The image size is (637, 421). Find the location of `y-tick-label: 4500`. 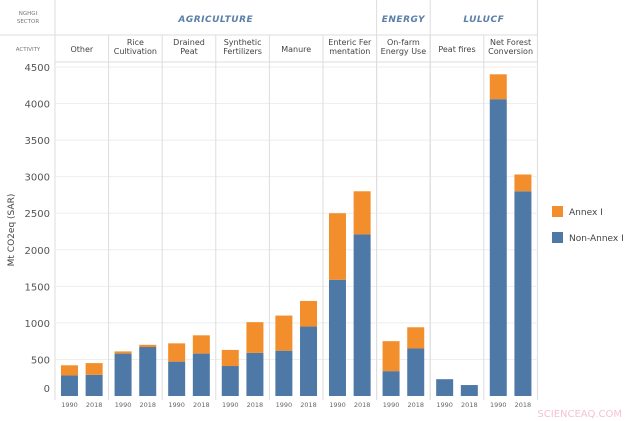

y-tick-label: 4500 is located at coordinates (37, 68).